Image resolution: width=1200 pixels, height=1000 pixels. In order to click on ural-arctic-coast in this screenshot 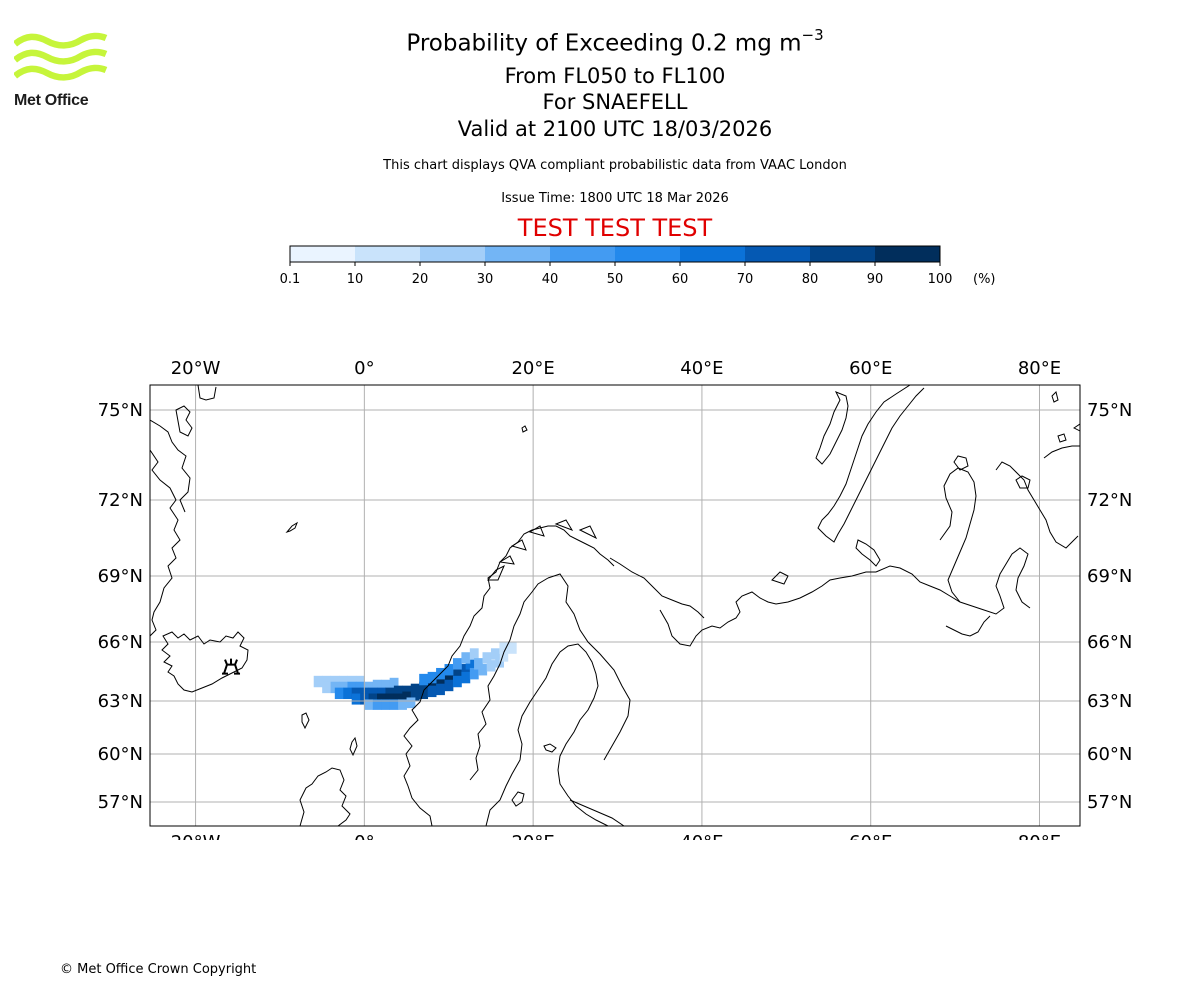, I will do `click(968, 626)`.